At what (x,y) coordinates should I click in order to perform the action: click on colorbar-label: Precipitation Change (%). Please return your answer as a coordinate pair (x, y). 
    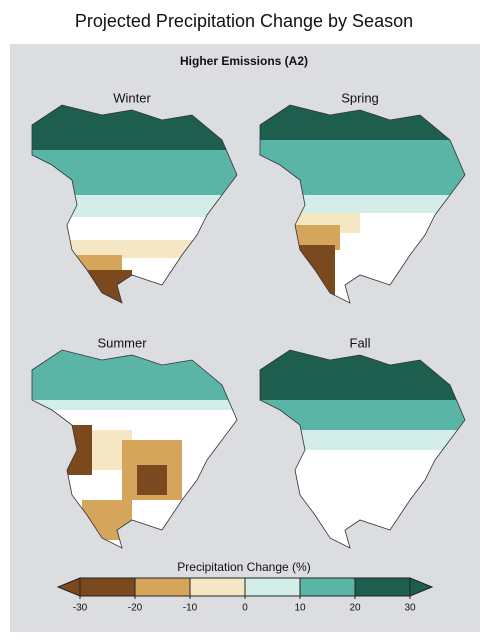
    Looking at the image, I should click on (243, 567).